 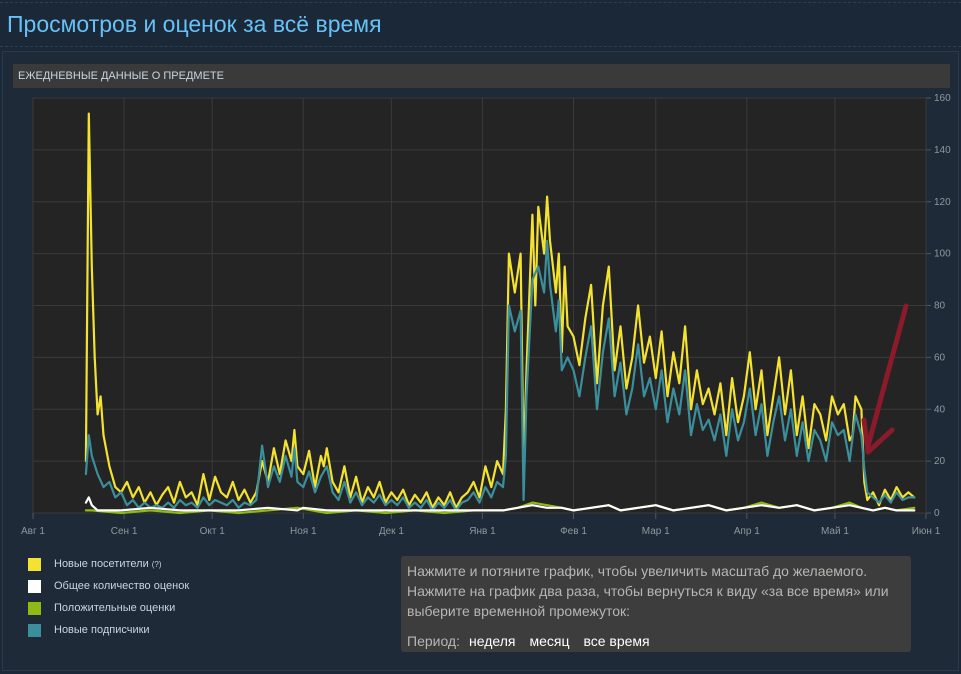 I want to click on legend-label-new-subscribers: Новые подписчики, so click(x=102, y=630).